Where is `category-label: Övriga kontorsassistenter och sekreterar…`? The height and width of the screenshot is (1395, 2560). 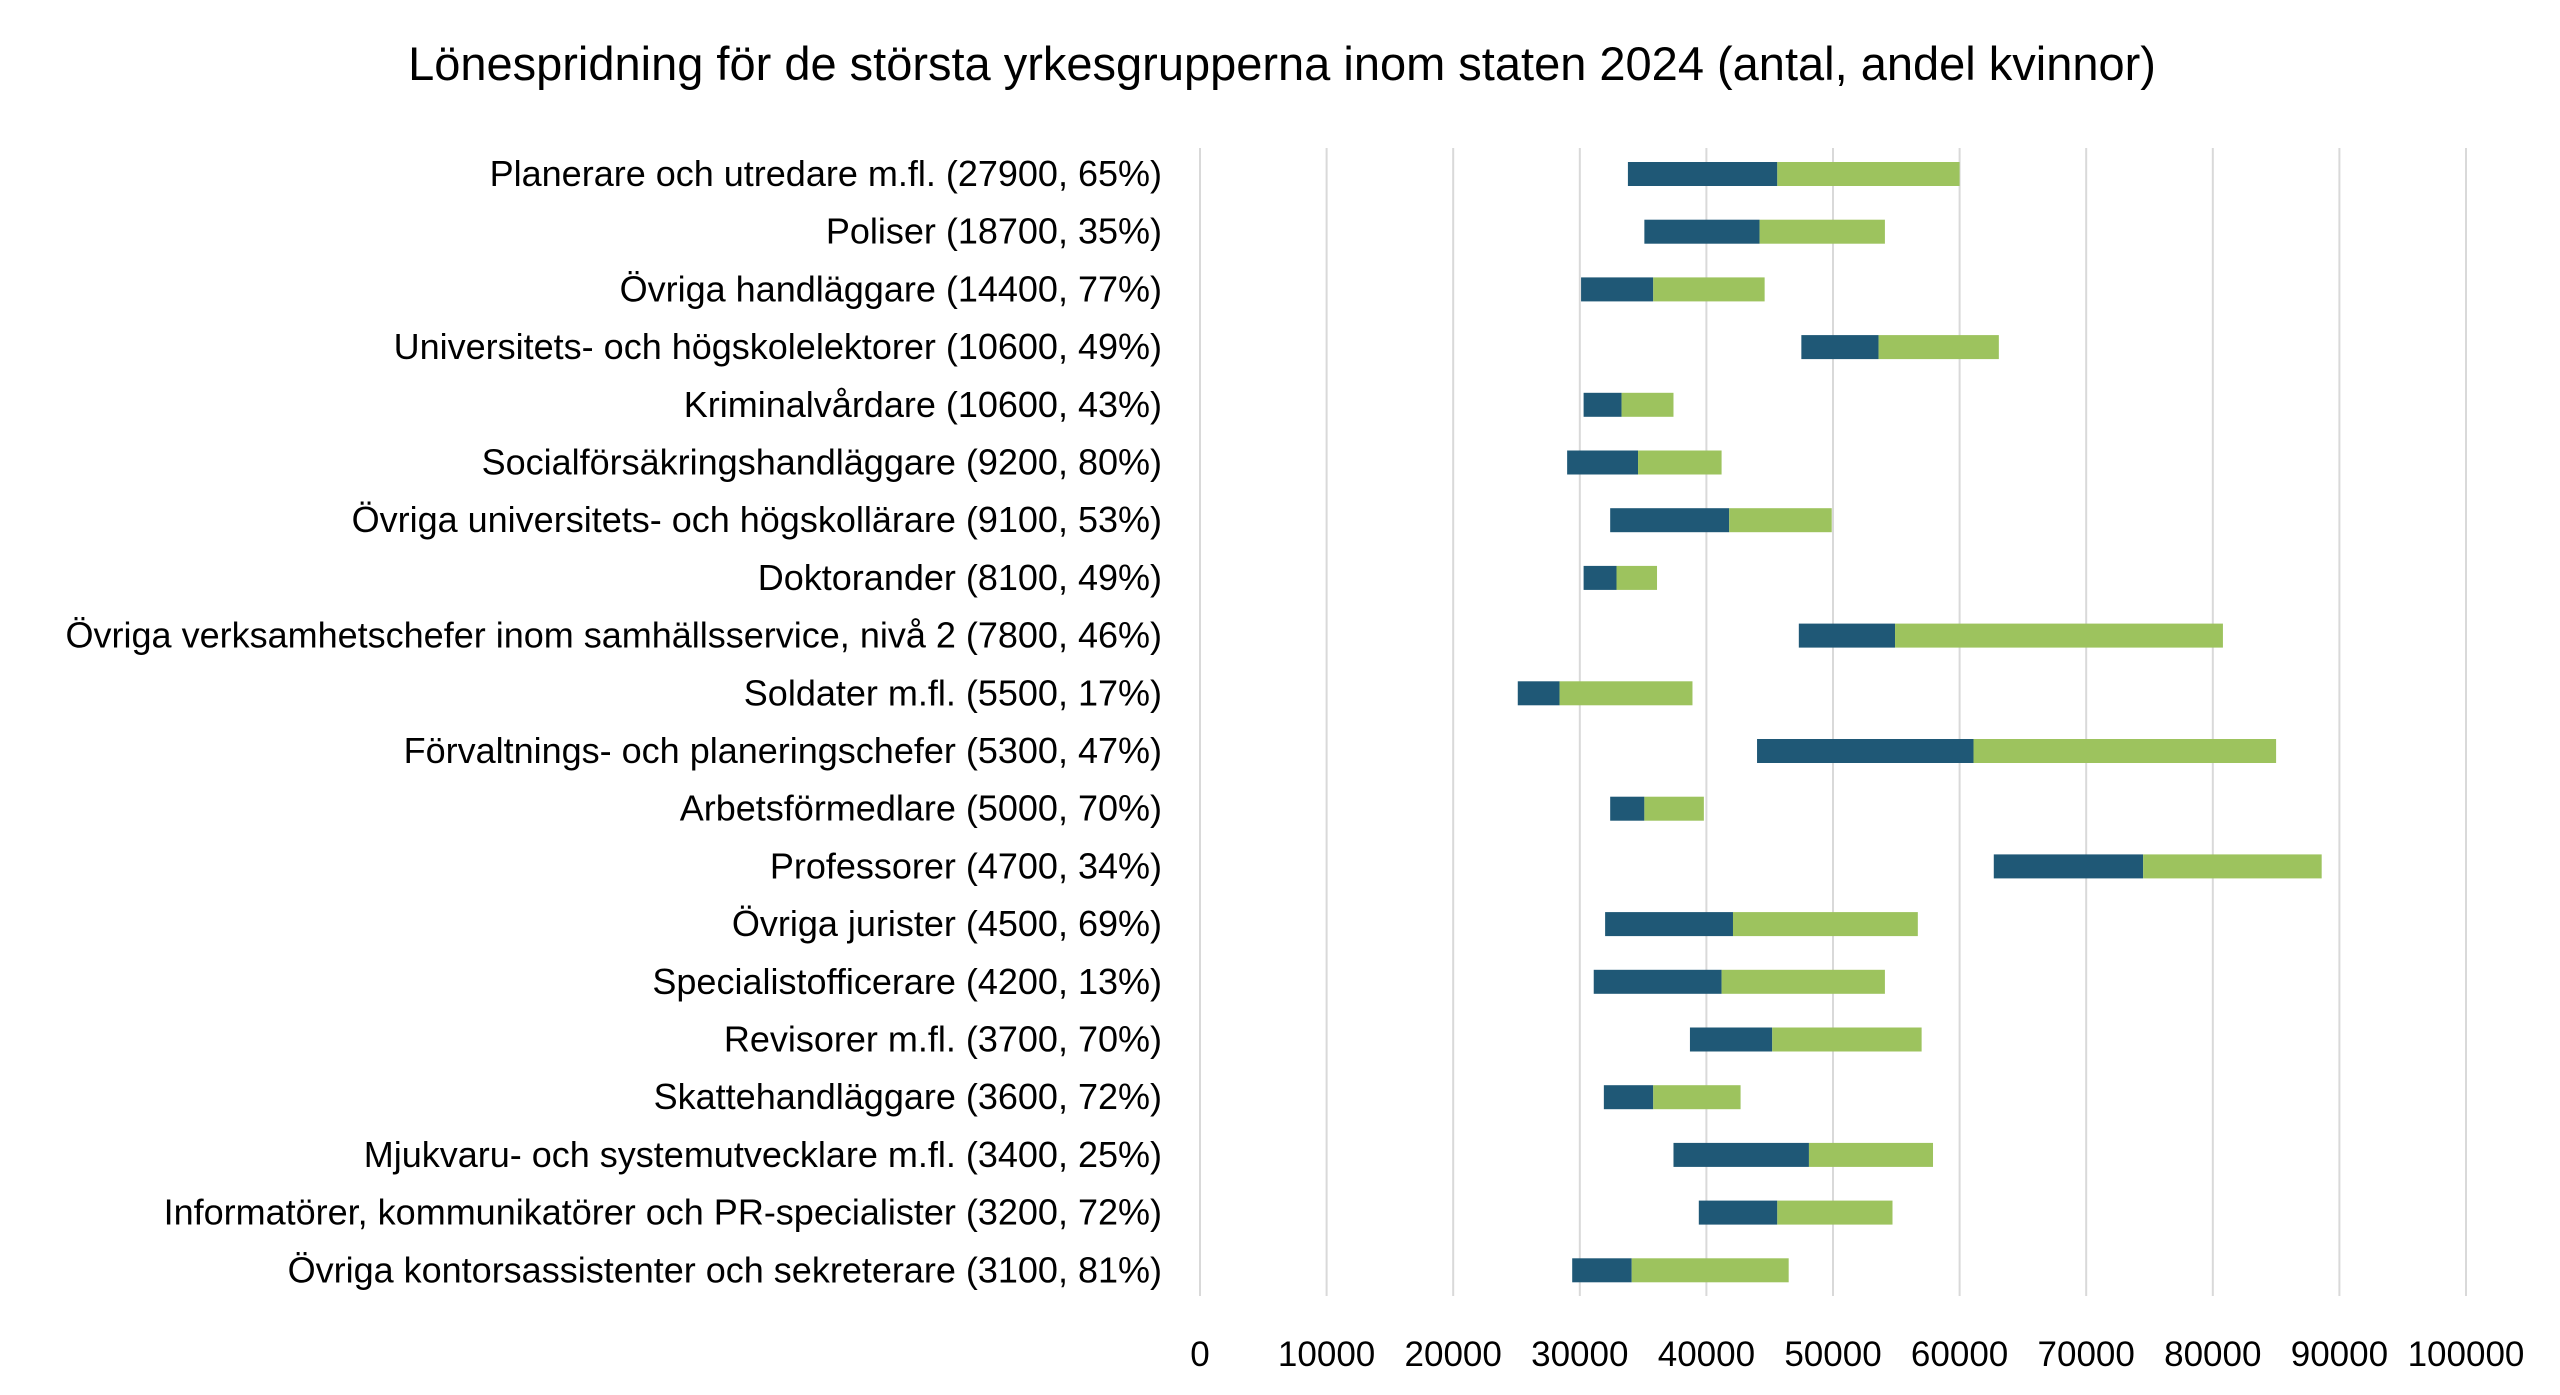 category-label: Övriga kontorsassistenter och sekreterar… is located at coordinates (725, 1269).